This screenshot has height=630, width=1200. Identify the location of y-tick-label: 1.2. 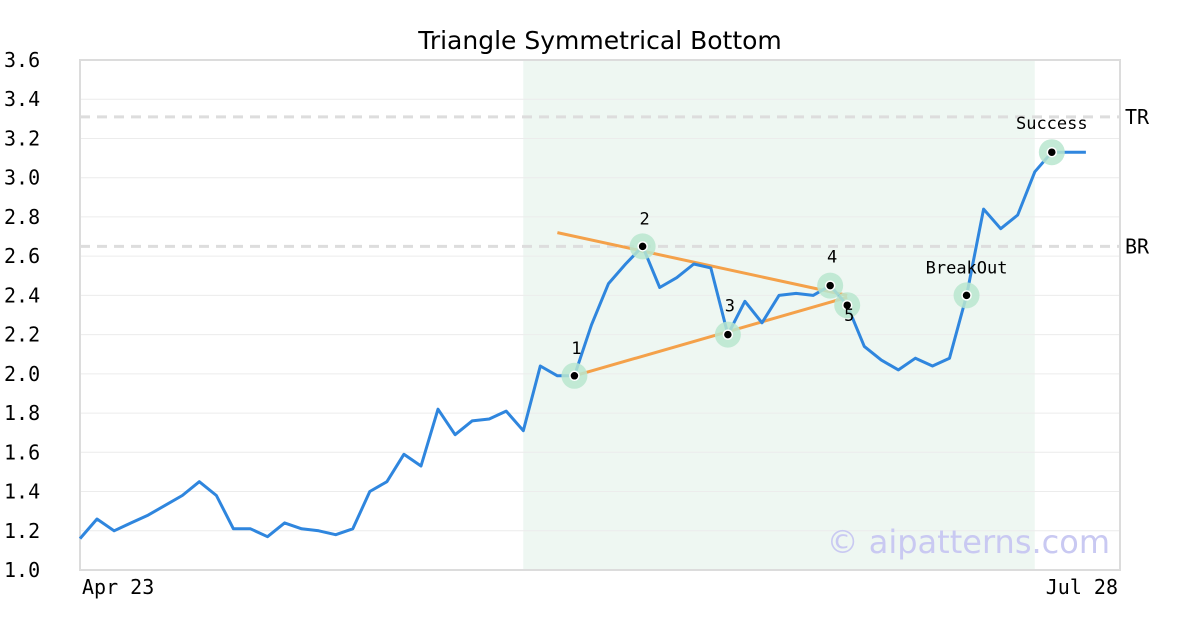
(22, 531).